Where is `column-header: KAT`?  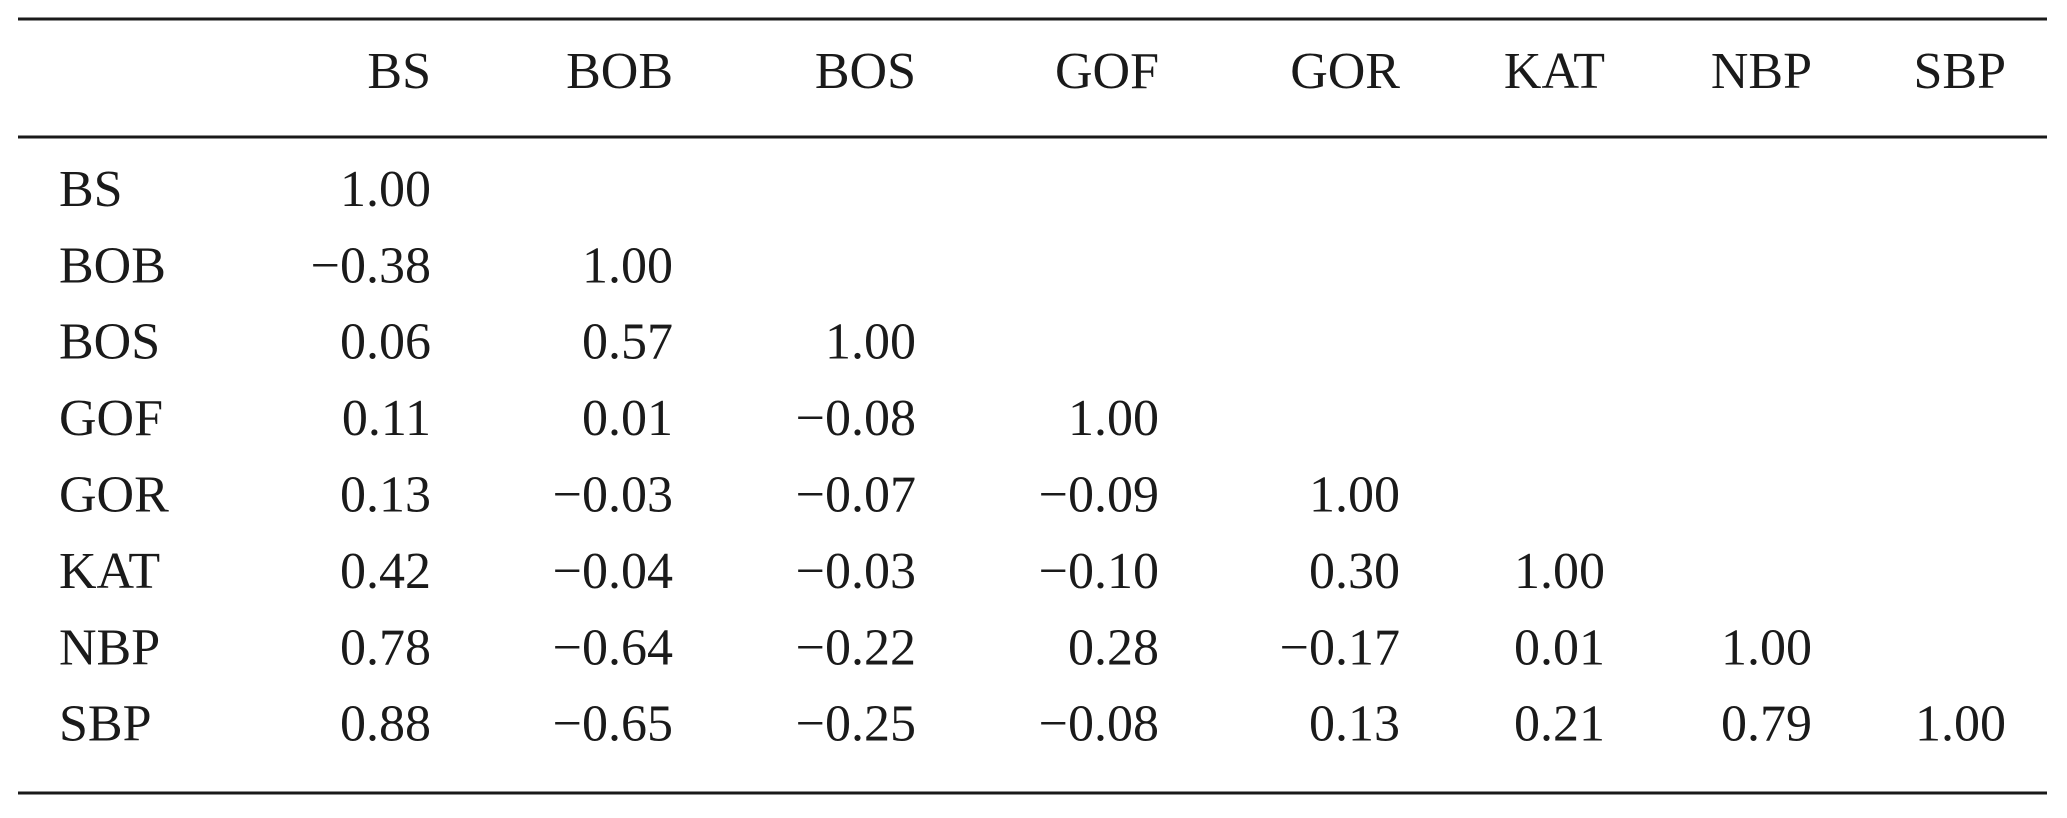
column-header: KAT is located at coordinates (1554, 71).